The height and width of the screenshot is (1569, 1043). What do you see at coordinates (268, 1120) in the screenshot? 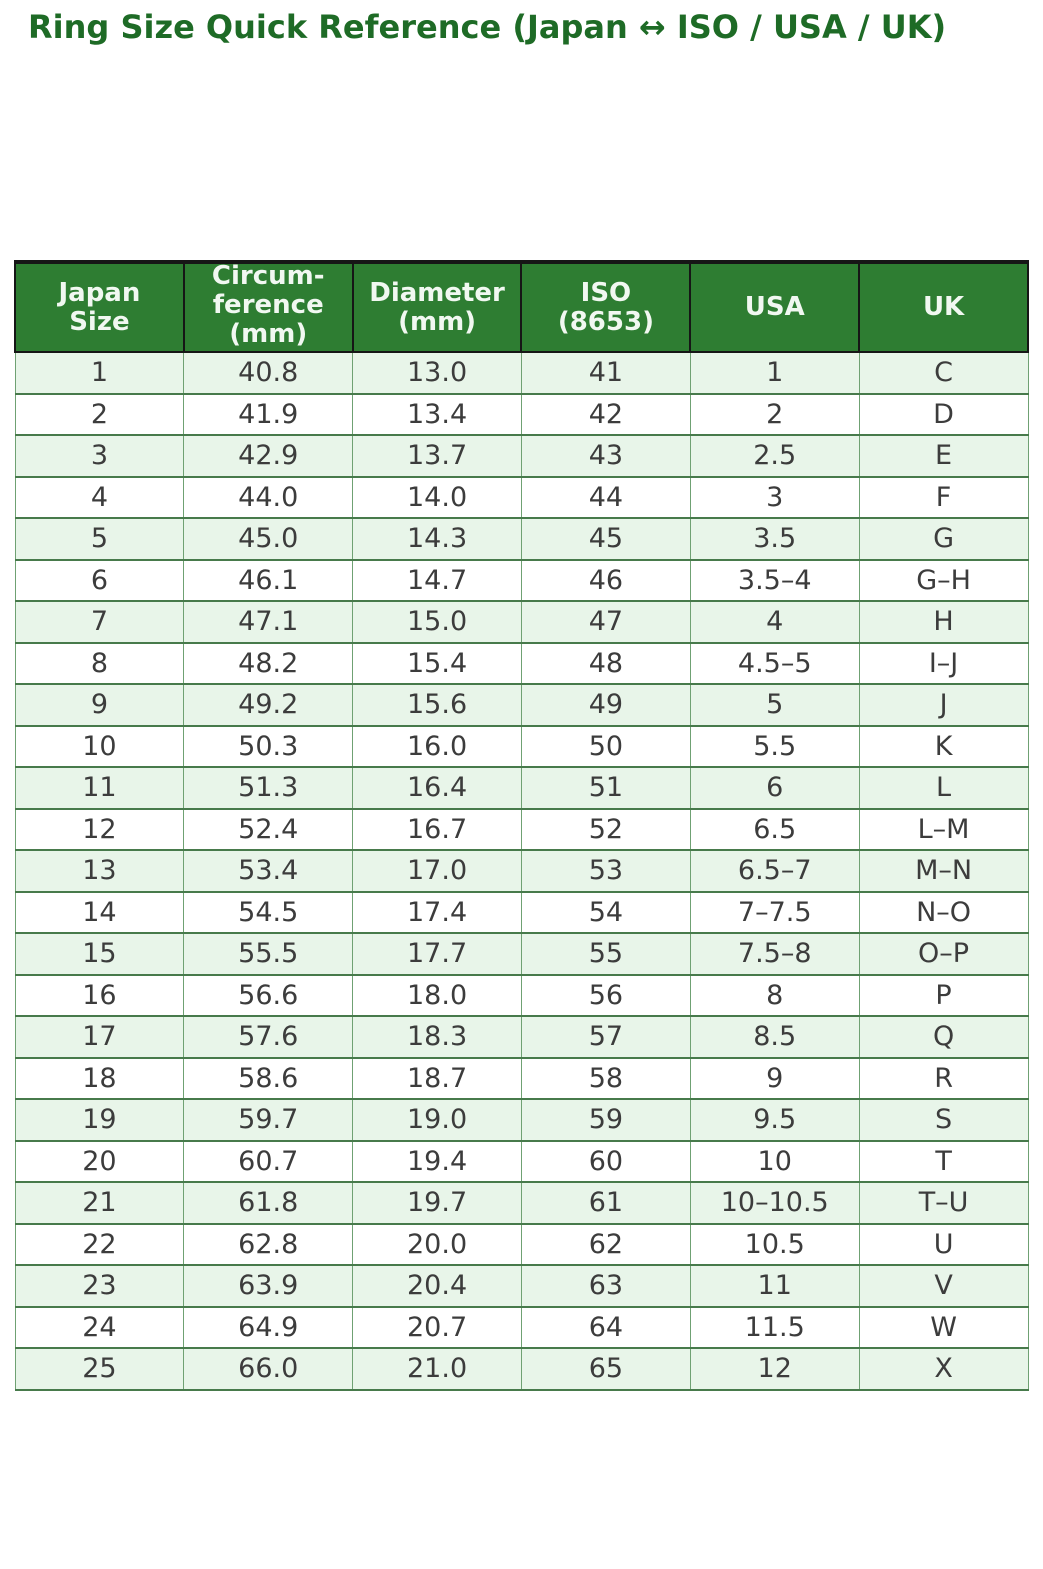
I see `table-cell: 59.7` at bounding box center [268, 1120].